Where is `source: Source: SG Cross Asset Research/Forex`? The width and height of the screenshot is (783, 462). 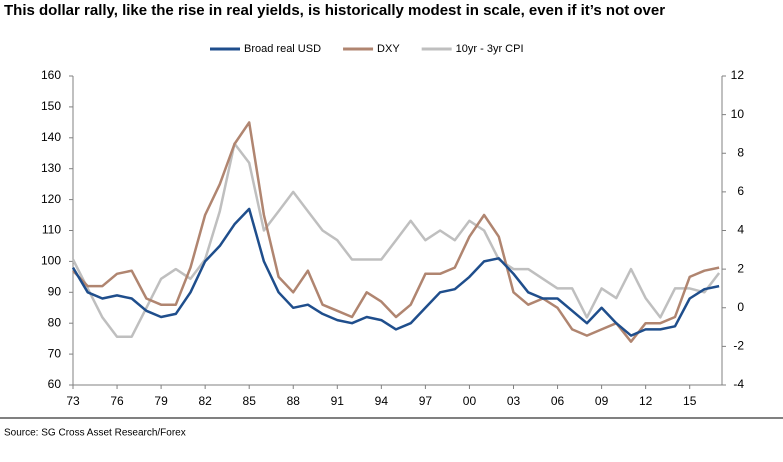 source: Source: SG Cross Asset Research/Forex is located at coordinates (95, 433).